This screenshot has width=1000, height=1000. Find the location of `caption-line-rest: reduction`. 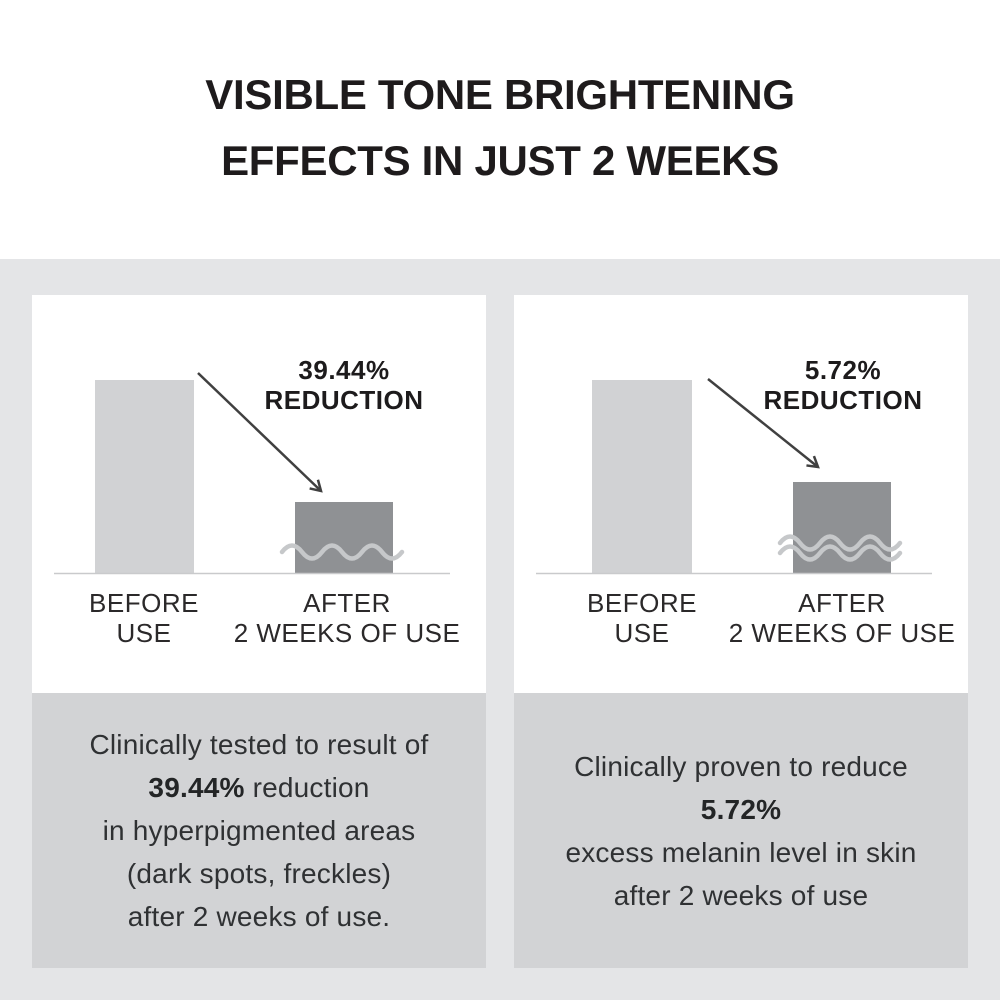

caption-line-rest: reduction is located at coordinates (307, 787).